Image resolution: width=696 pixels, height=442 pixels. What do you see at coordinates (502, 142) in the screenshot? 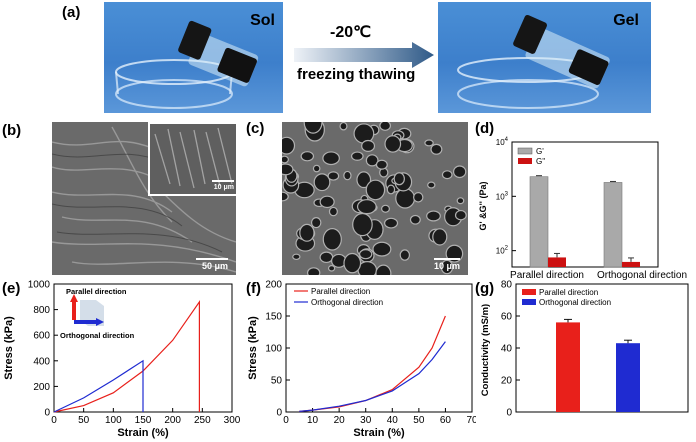
I see `chart-d-ytick: 10⁴` at bounding box center [502, 142].